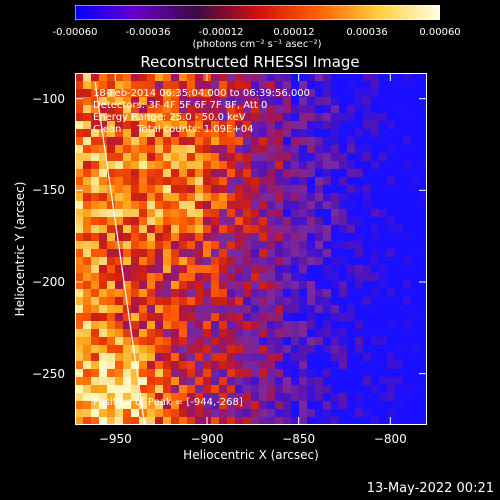  I want to click on detectors-label: Detectors: 3F 4F 5F 6F 7F 8F, Att 0, so click(180, 105).